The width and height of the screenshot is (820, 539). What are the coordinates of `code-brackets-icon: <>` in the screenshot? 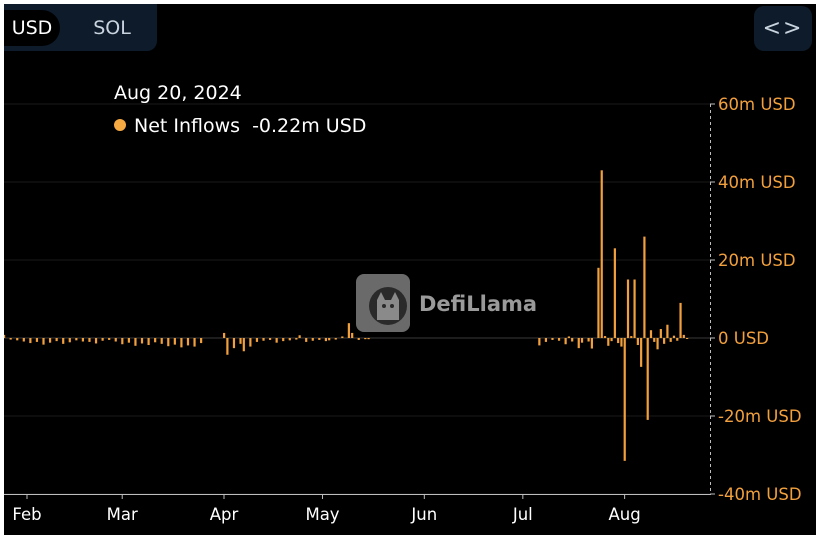 It's located at (783, 28).